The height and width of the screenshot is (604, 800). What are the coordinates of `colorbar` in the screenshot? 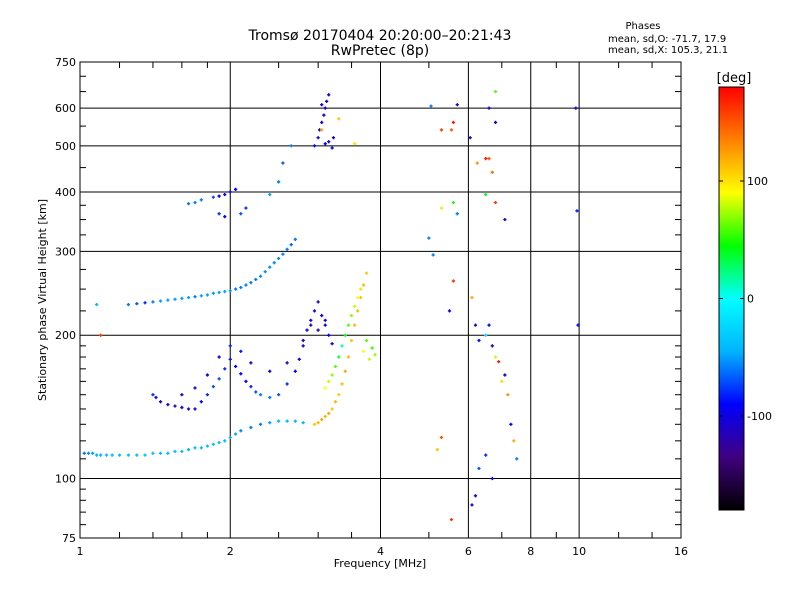 It's located at (731, 298).